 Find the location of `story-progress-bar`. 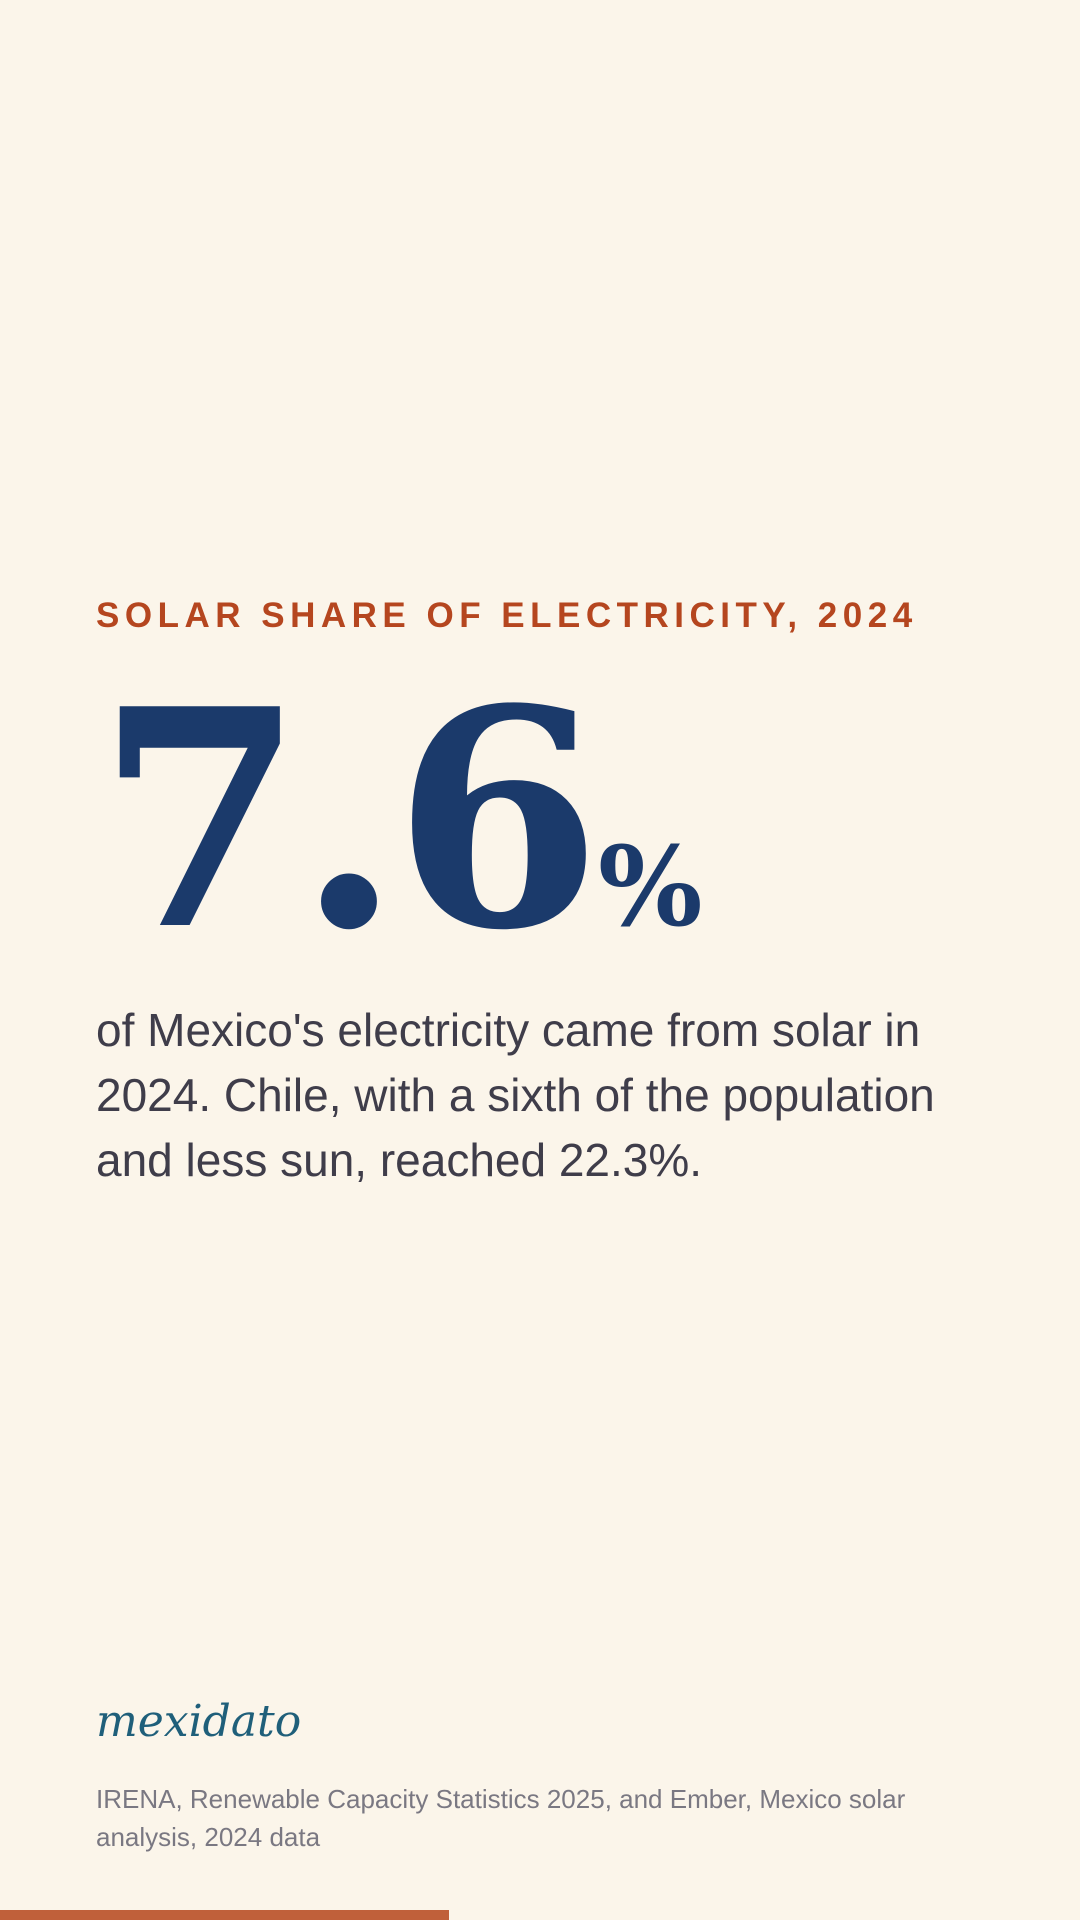

story-progress-bar is located at coordinates (540, 1915).